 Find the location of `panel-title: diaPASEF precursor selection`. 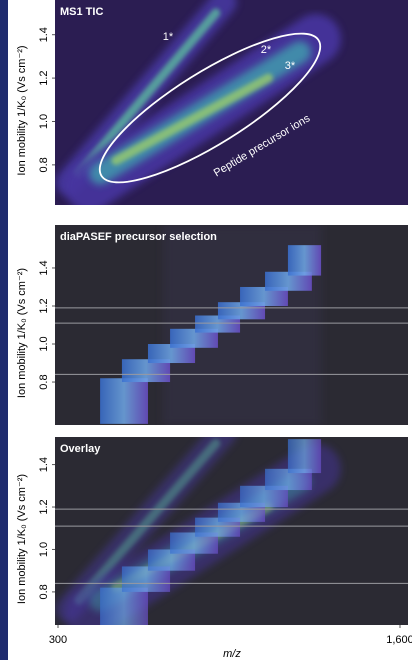

panel-title: diaPASEF precursor selection is located at coordinates (138, 237).